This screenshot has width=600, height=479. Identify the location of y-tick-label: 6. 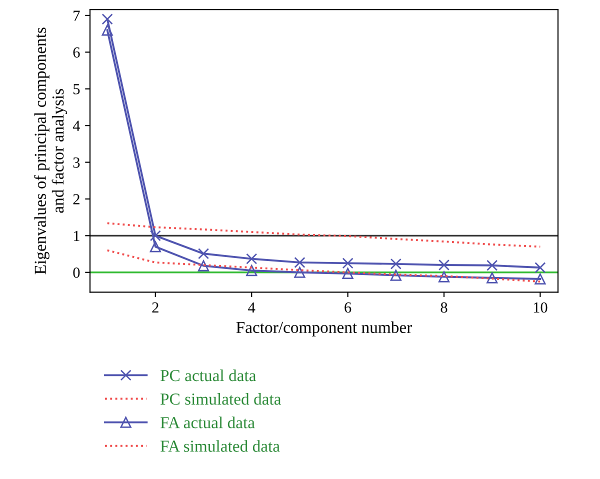
(76, 52).